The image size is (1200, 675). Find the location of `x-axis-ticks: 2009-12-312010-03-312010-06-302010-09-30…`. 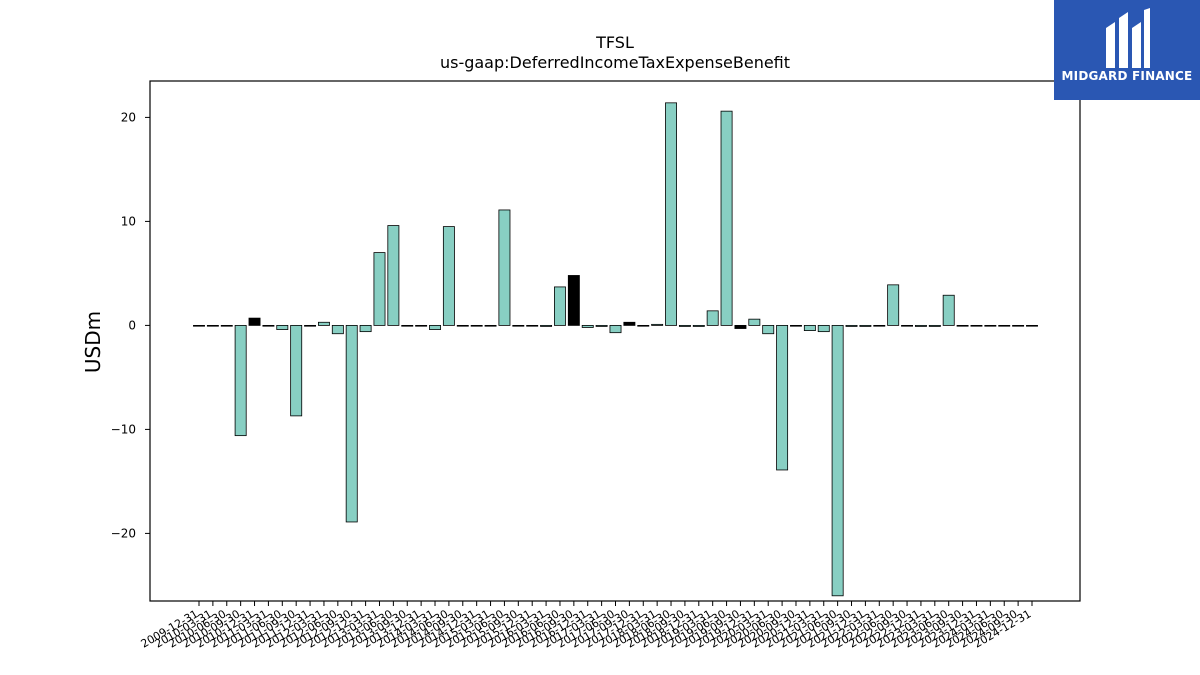

x-axis-ticks: 2009-12-312010-03-312010-06-302010-09-30… is located at coordinates (586, 626).